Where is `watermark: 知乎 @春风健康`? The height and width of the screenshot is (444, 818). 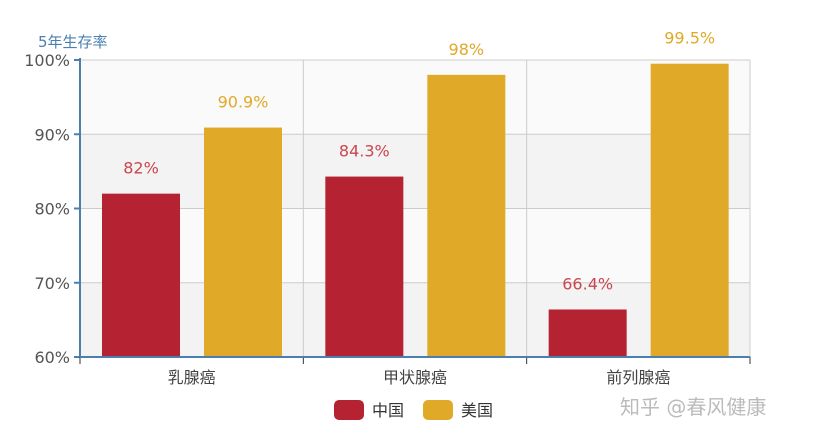 watermark: 知乎 @春风健康 is located at coordinates (693, 407).